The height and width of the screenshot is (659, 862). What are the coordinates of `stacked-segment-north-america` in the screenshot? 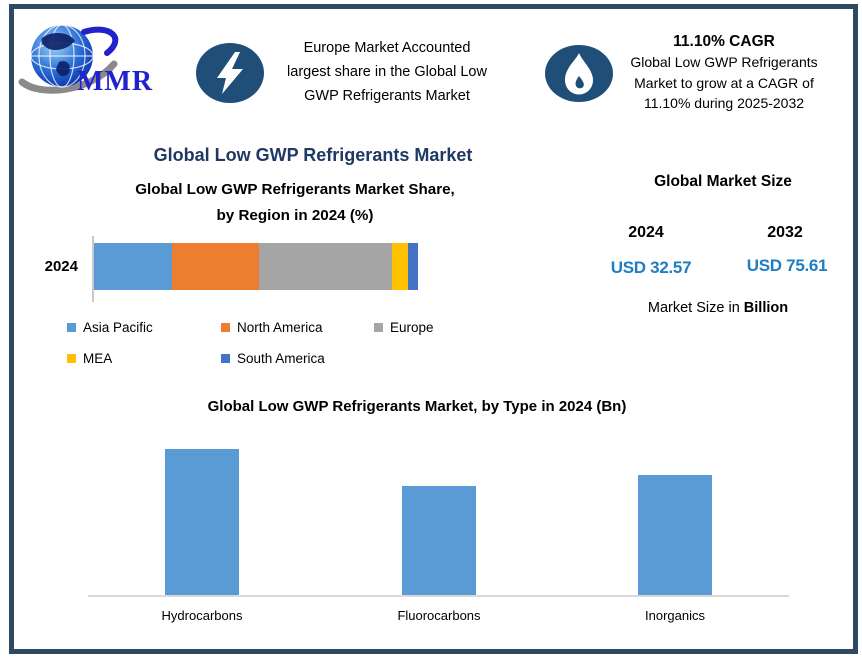 It's located at (215, 266).